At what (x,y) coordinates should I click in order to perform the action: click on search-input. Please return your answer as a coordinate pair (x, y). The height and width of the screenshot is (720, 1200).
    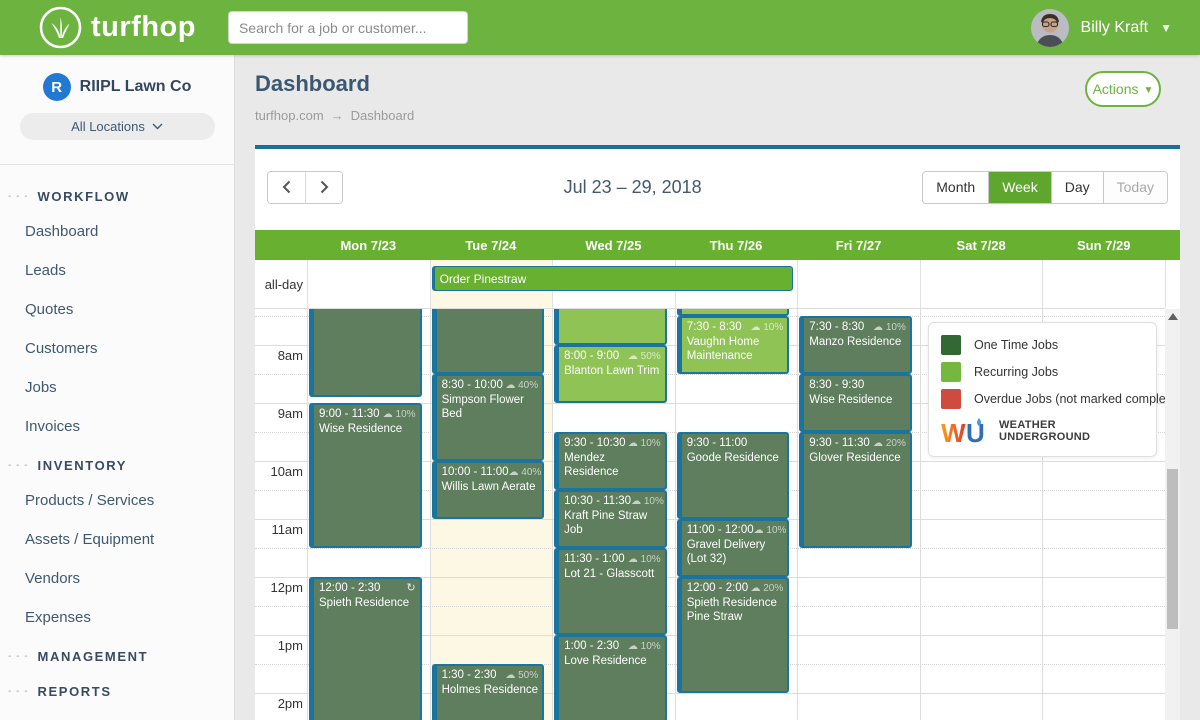
    Looking at the image, I should click on (347, 27).